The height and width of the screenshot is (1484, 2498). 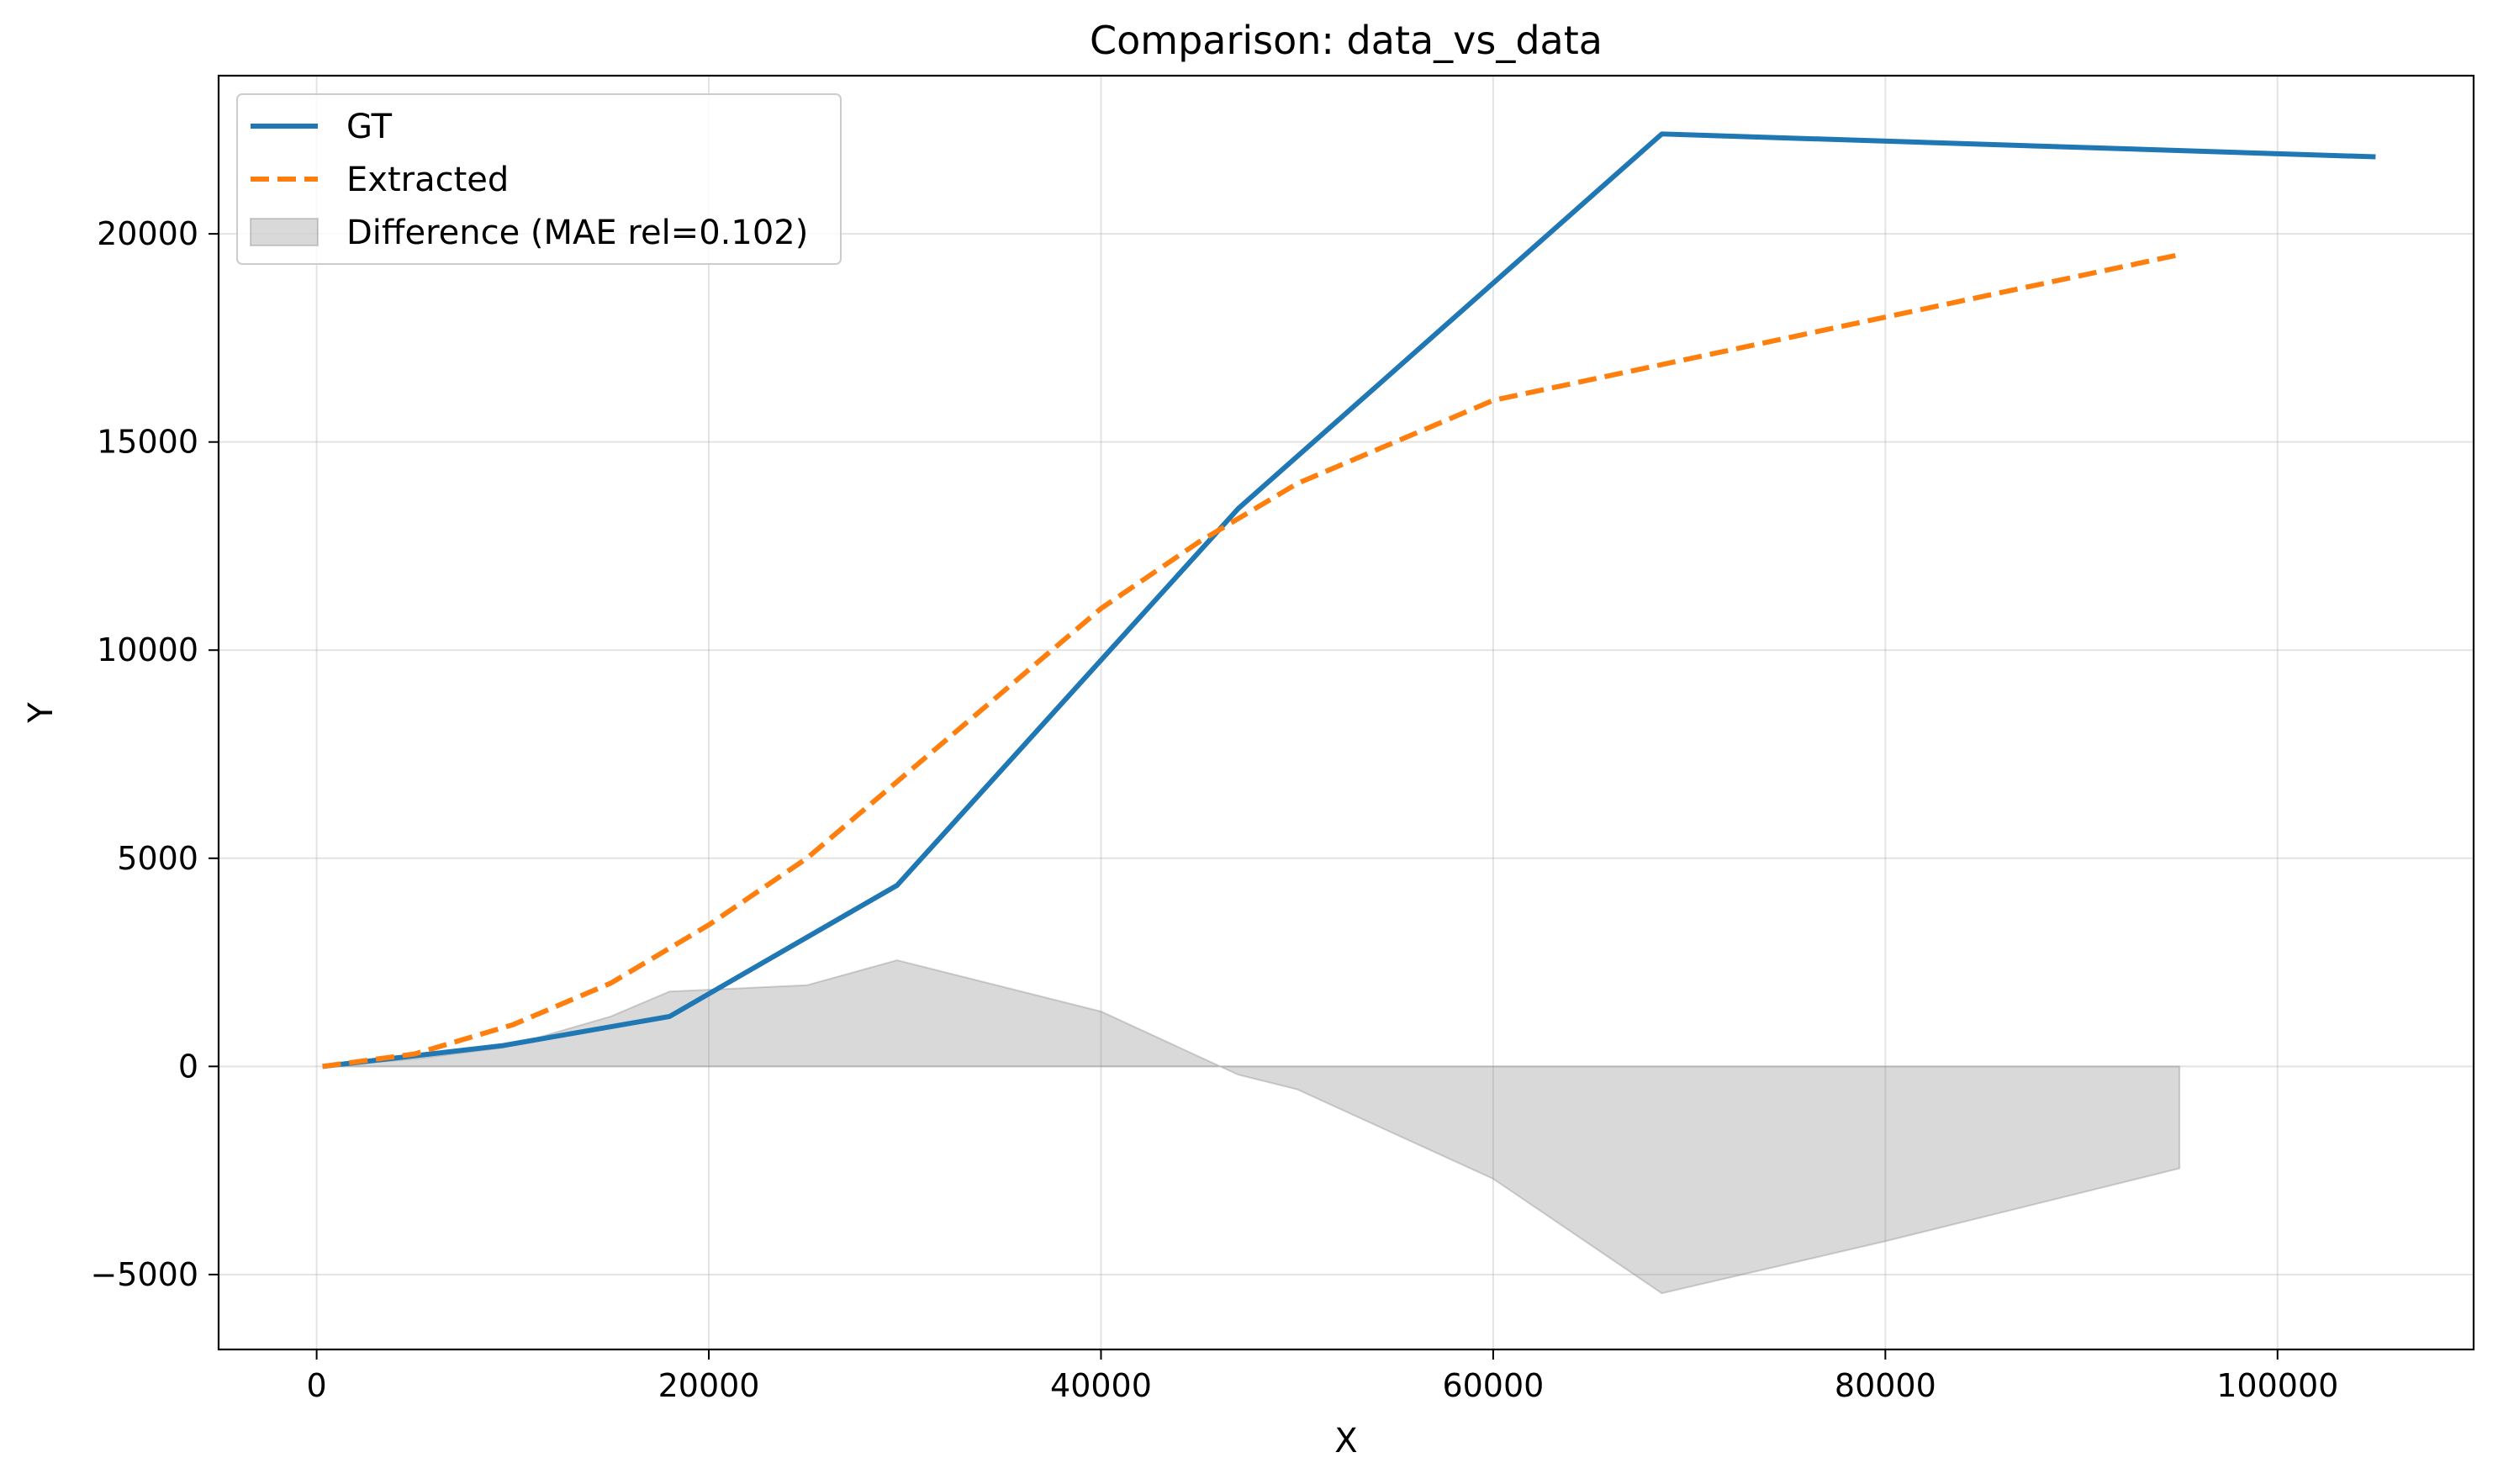 I want to click on x-tick-label: 80000, so click(x=1885, y=1385).